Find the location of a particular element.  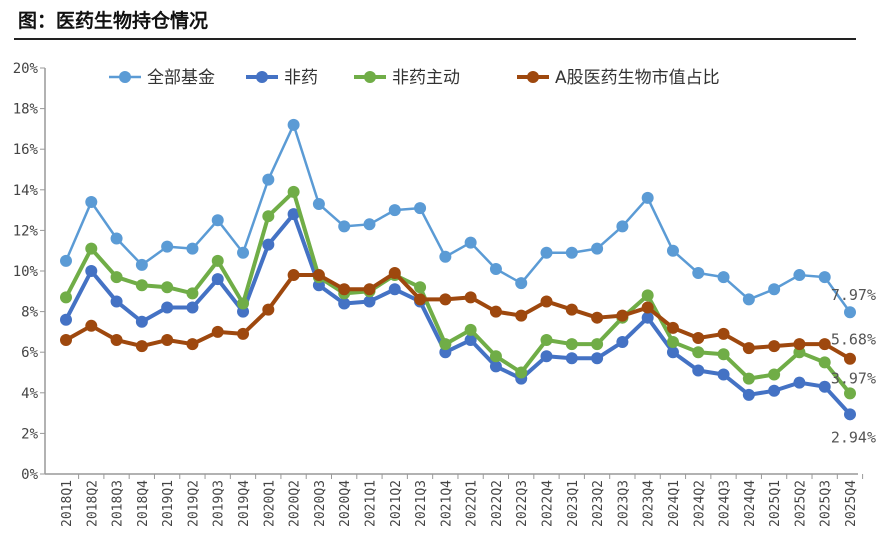

x-tick-label: 2018Q3 is located at coordinates (118, 503).